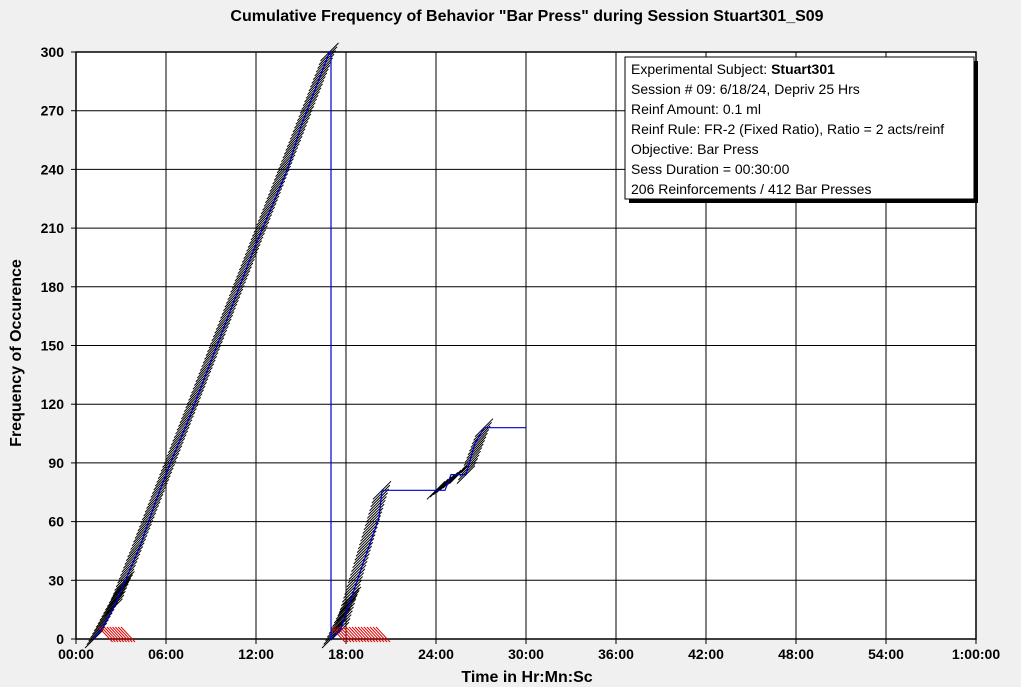  Describe the element at coordinates (526, 654) in the screenshot. I see `x-tick-label: 30:00` at that location.